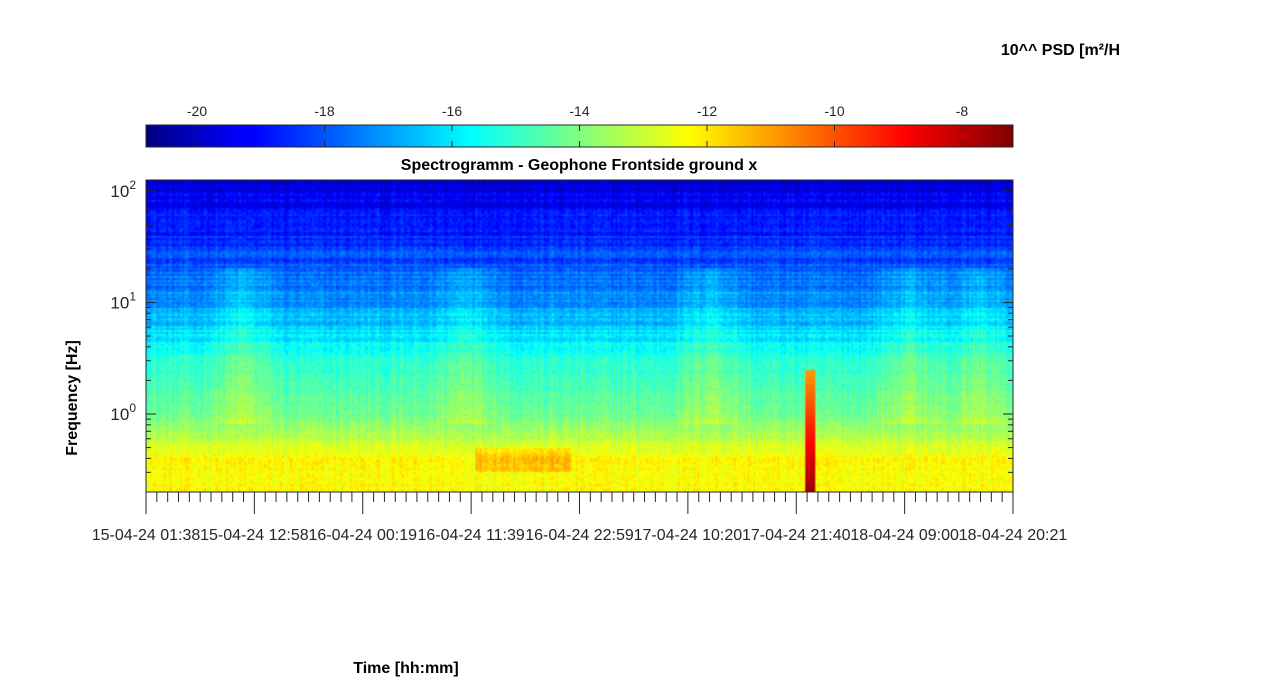  Describe the element at coordinates (1013, 535) in the screenshot. I see `x-tick-label: 18-04-24 20:21` at that location.